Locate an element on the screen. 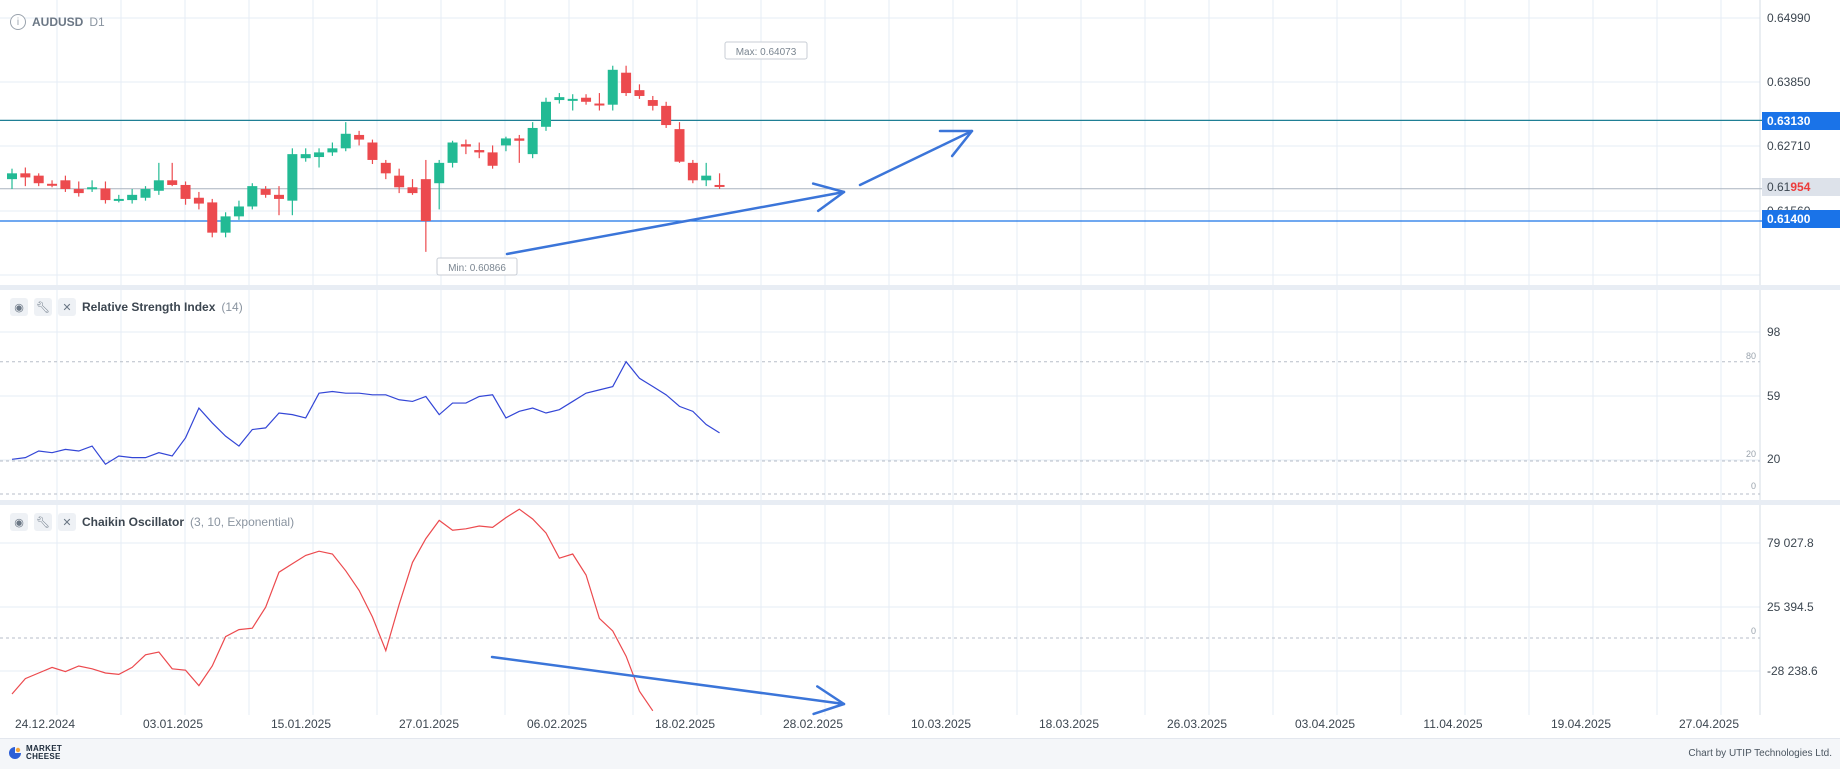 Image resolution: width=1840 pixels, height=769 pixels. brand-line1: MARKET is located at coordinates (44, 748).